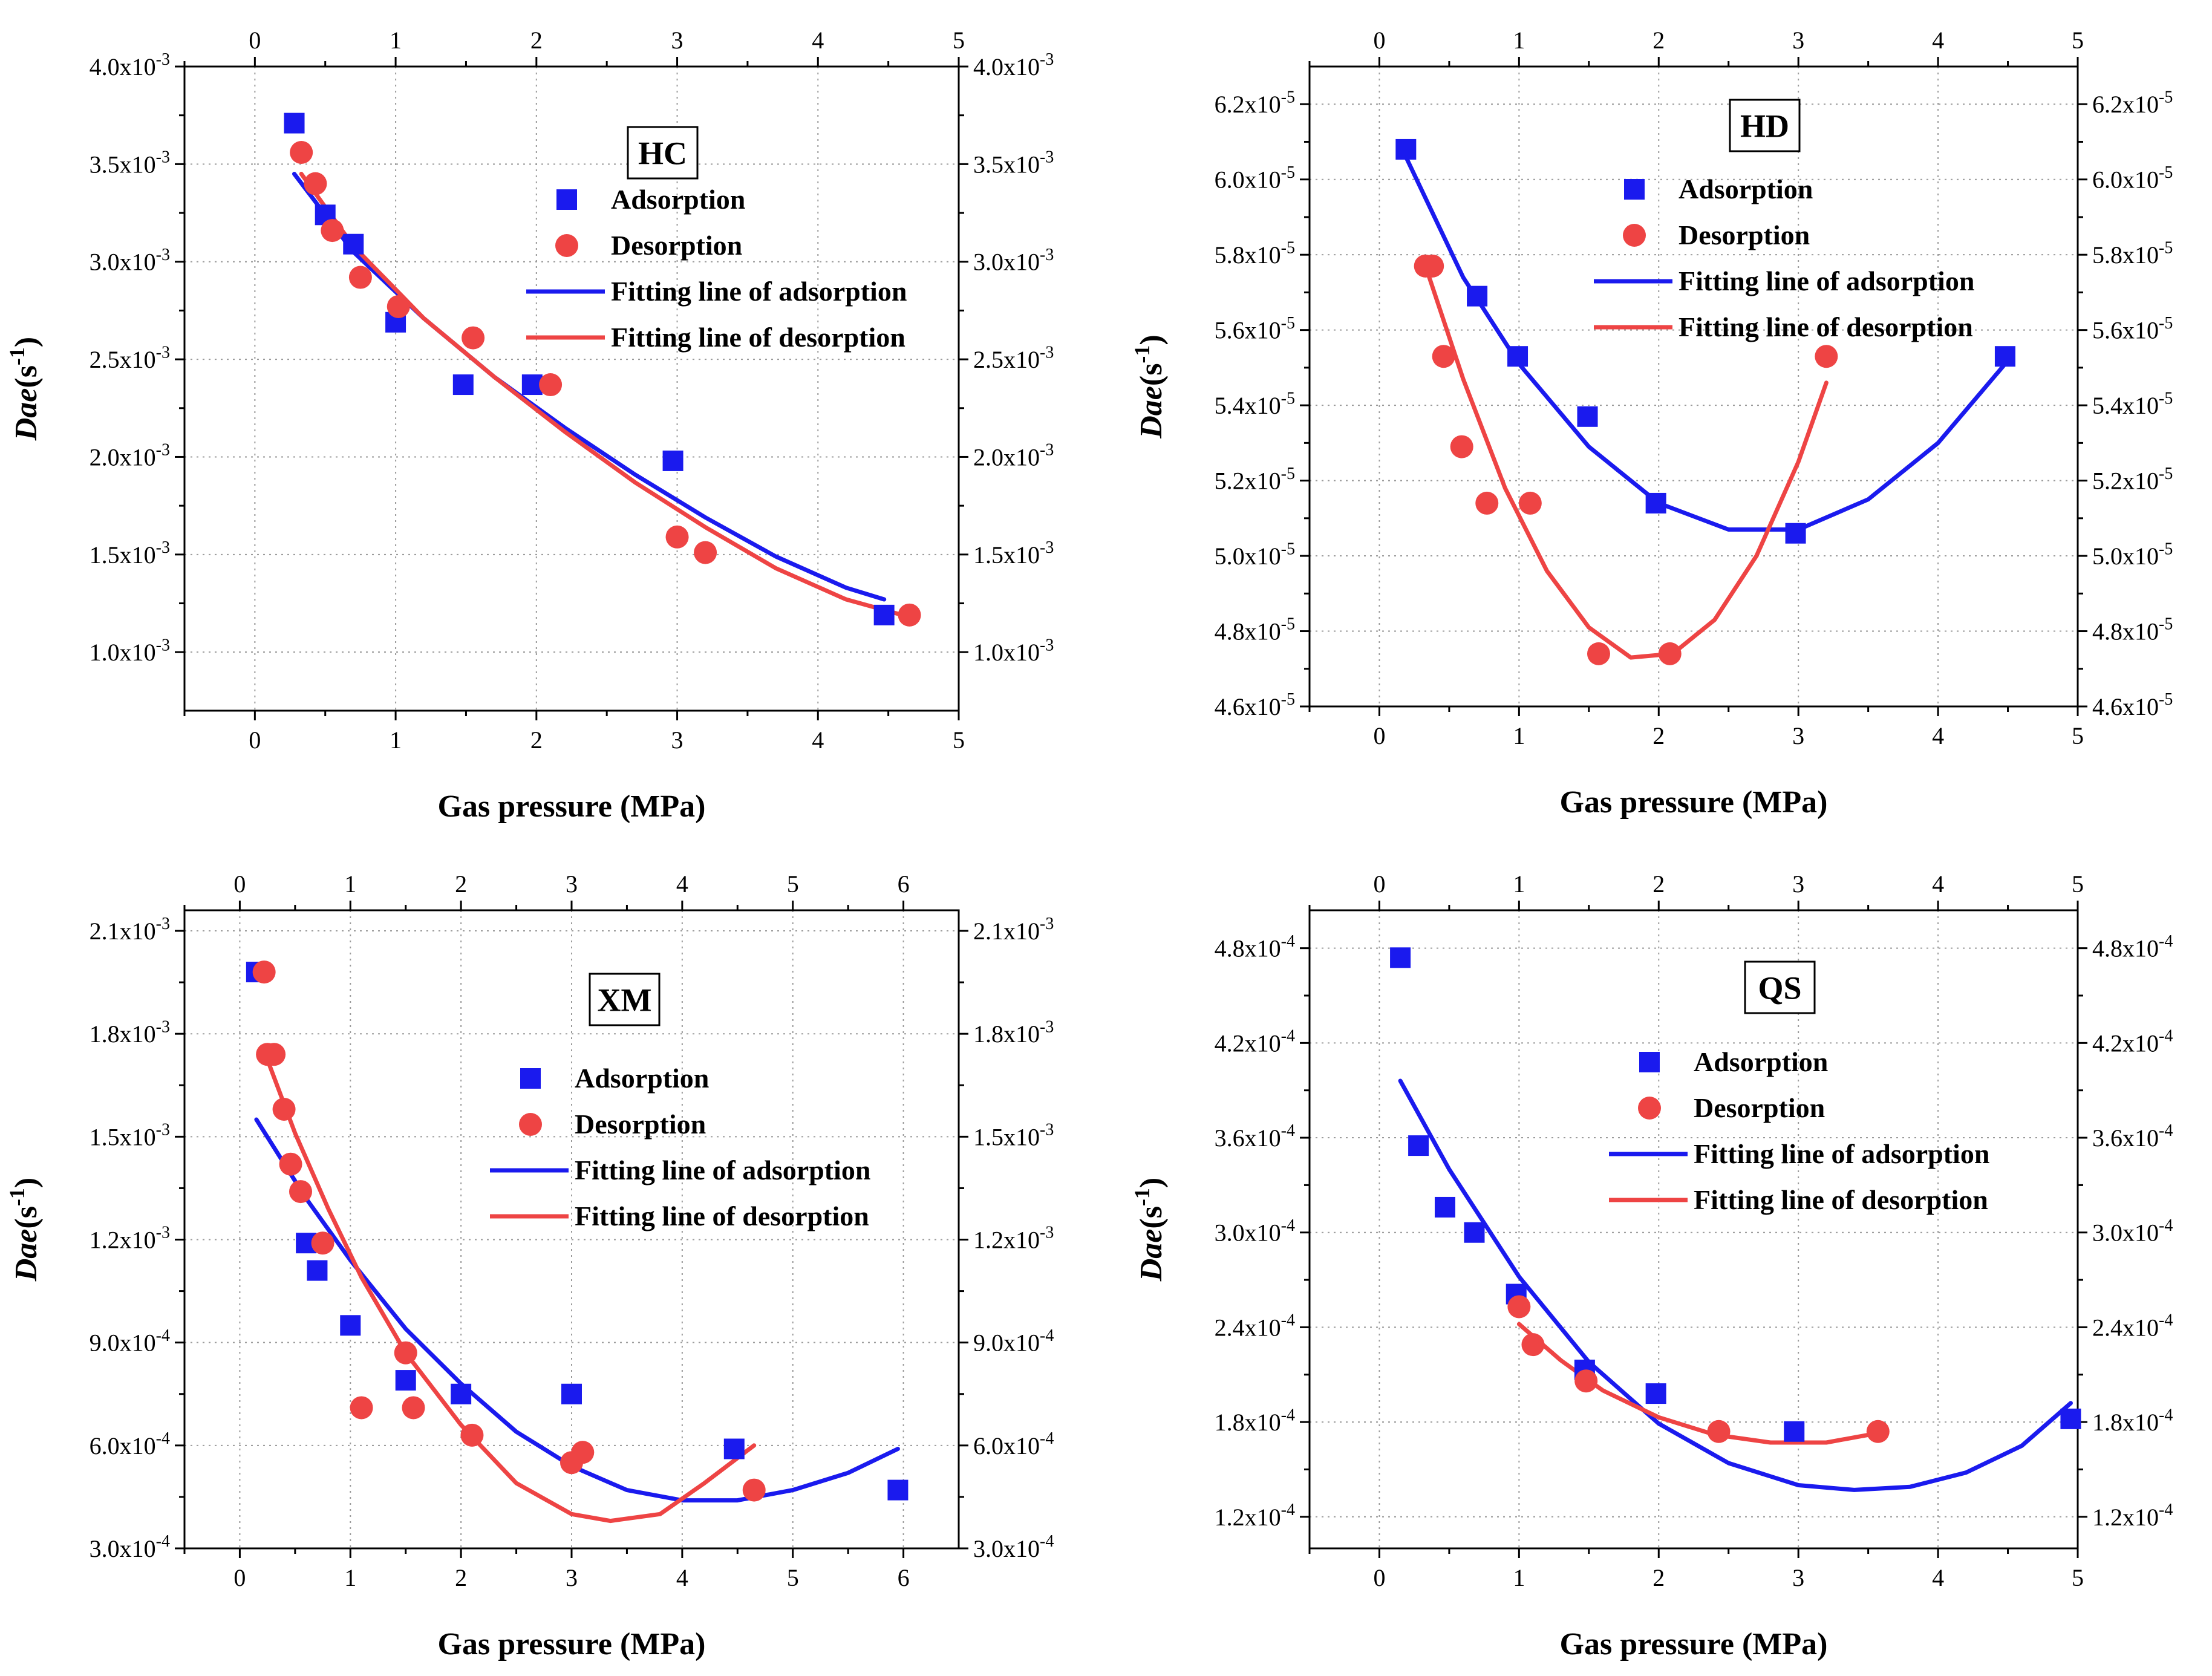 This screenshot has height=1676, width=2212. What do you see at coordinates (2125, 1043) in the screenshot?
I see `y-tick-label-right-mantissa: 4.2x10` at bounding box center [2125, 1043].